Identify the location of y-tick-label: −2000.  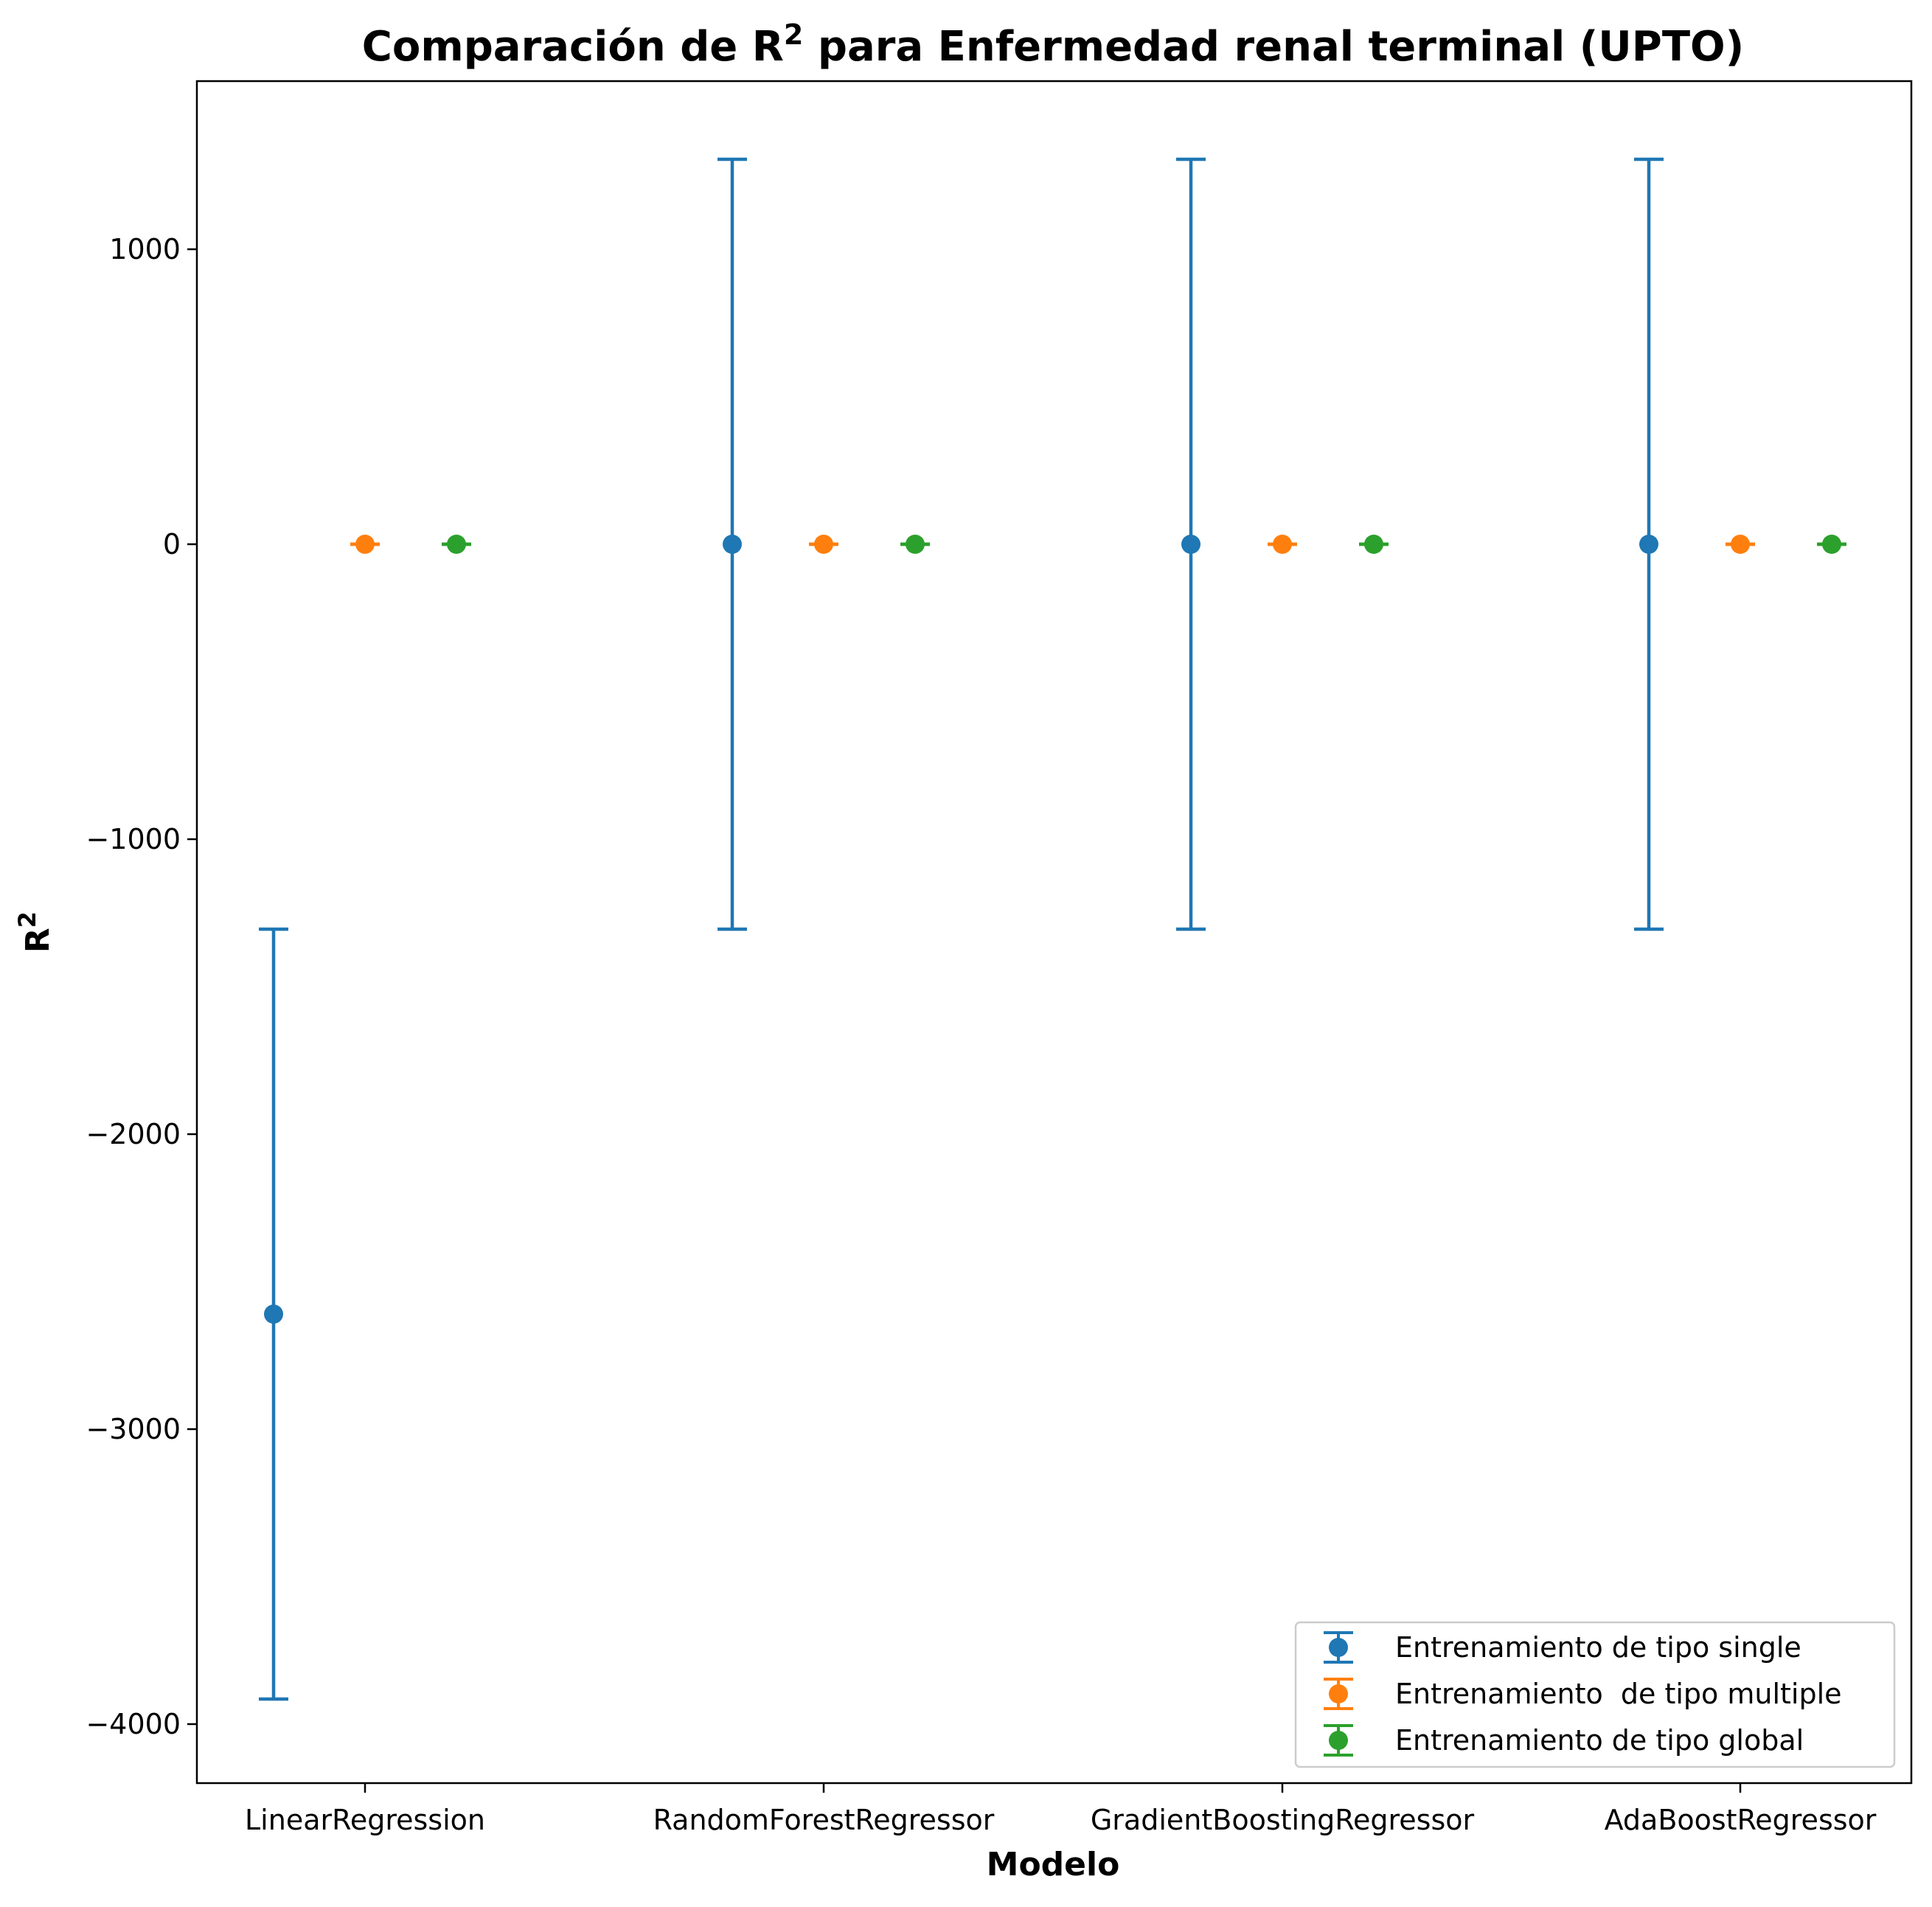
(133, 1134).